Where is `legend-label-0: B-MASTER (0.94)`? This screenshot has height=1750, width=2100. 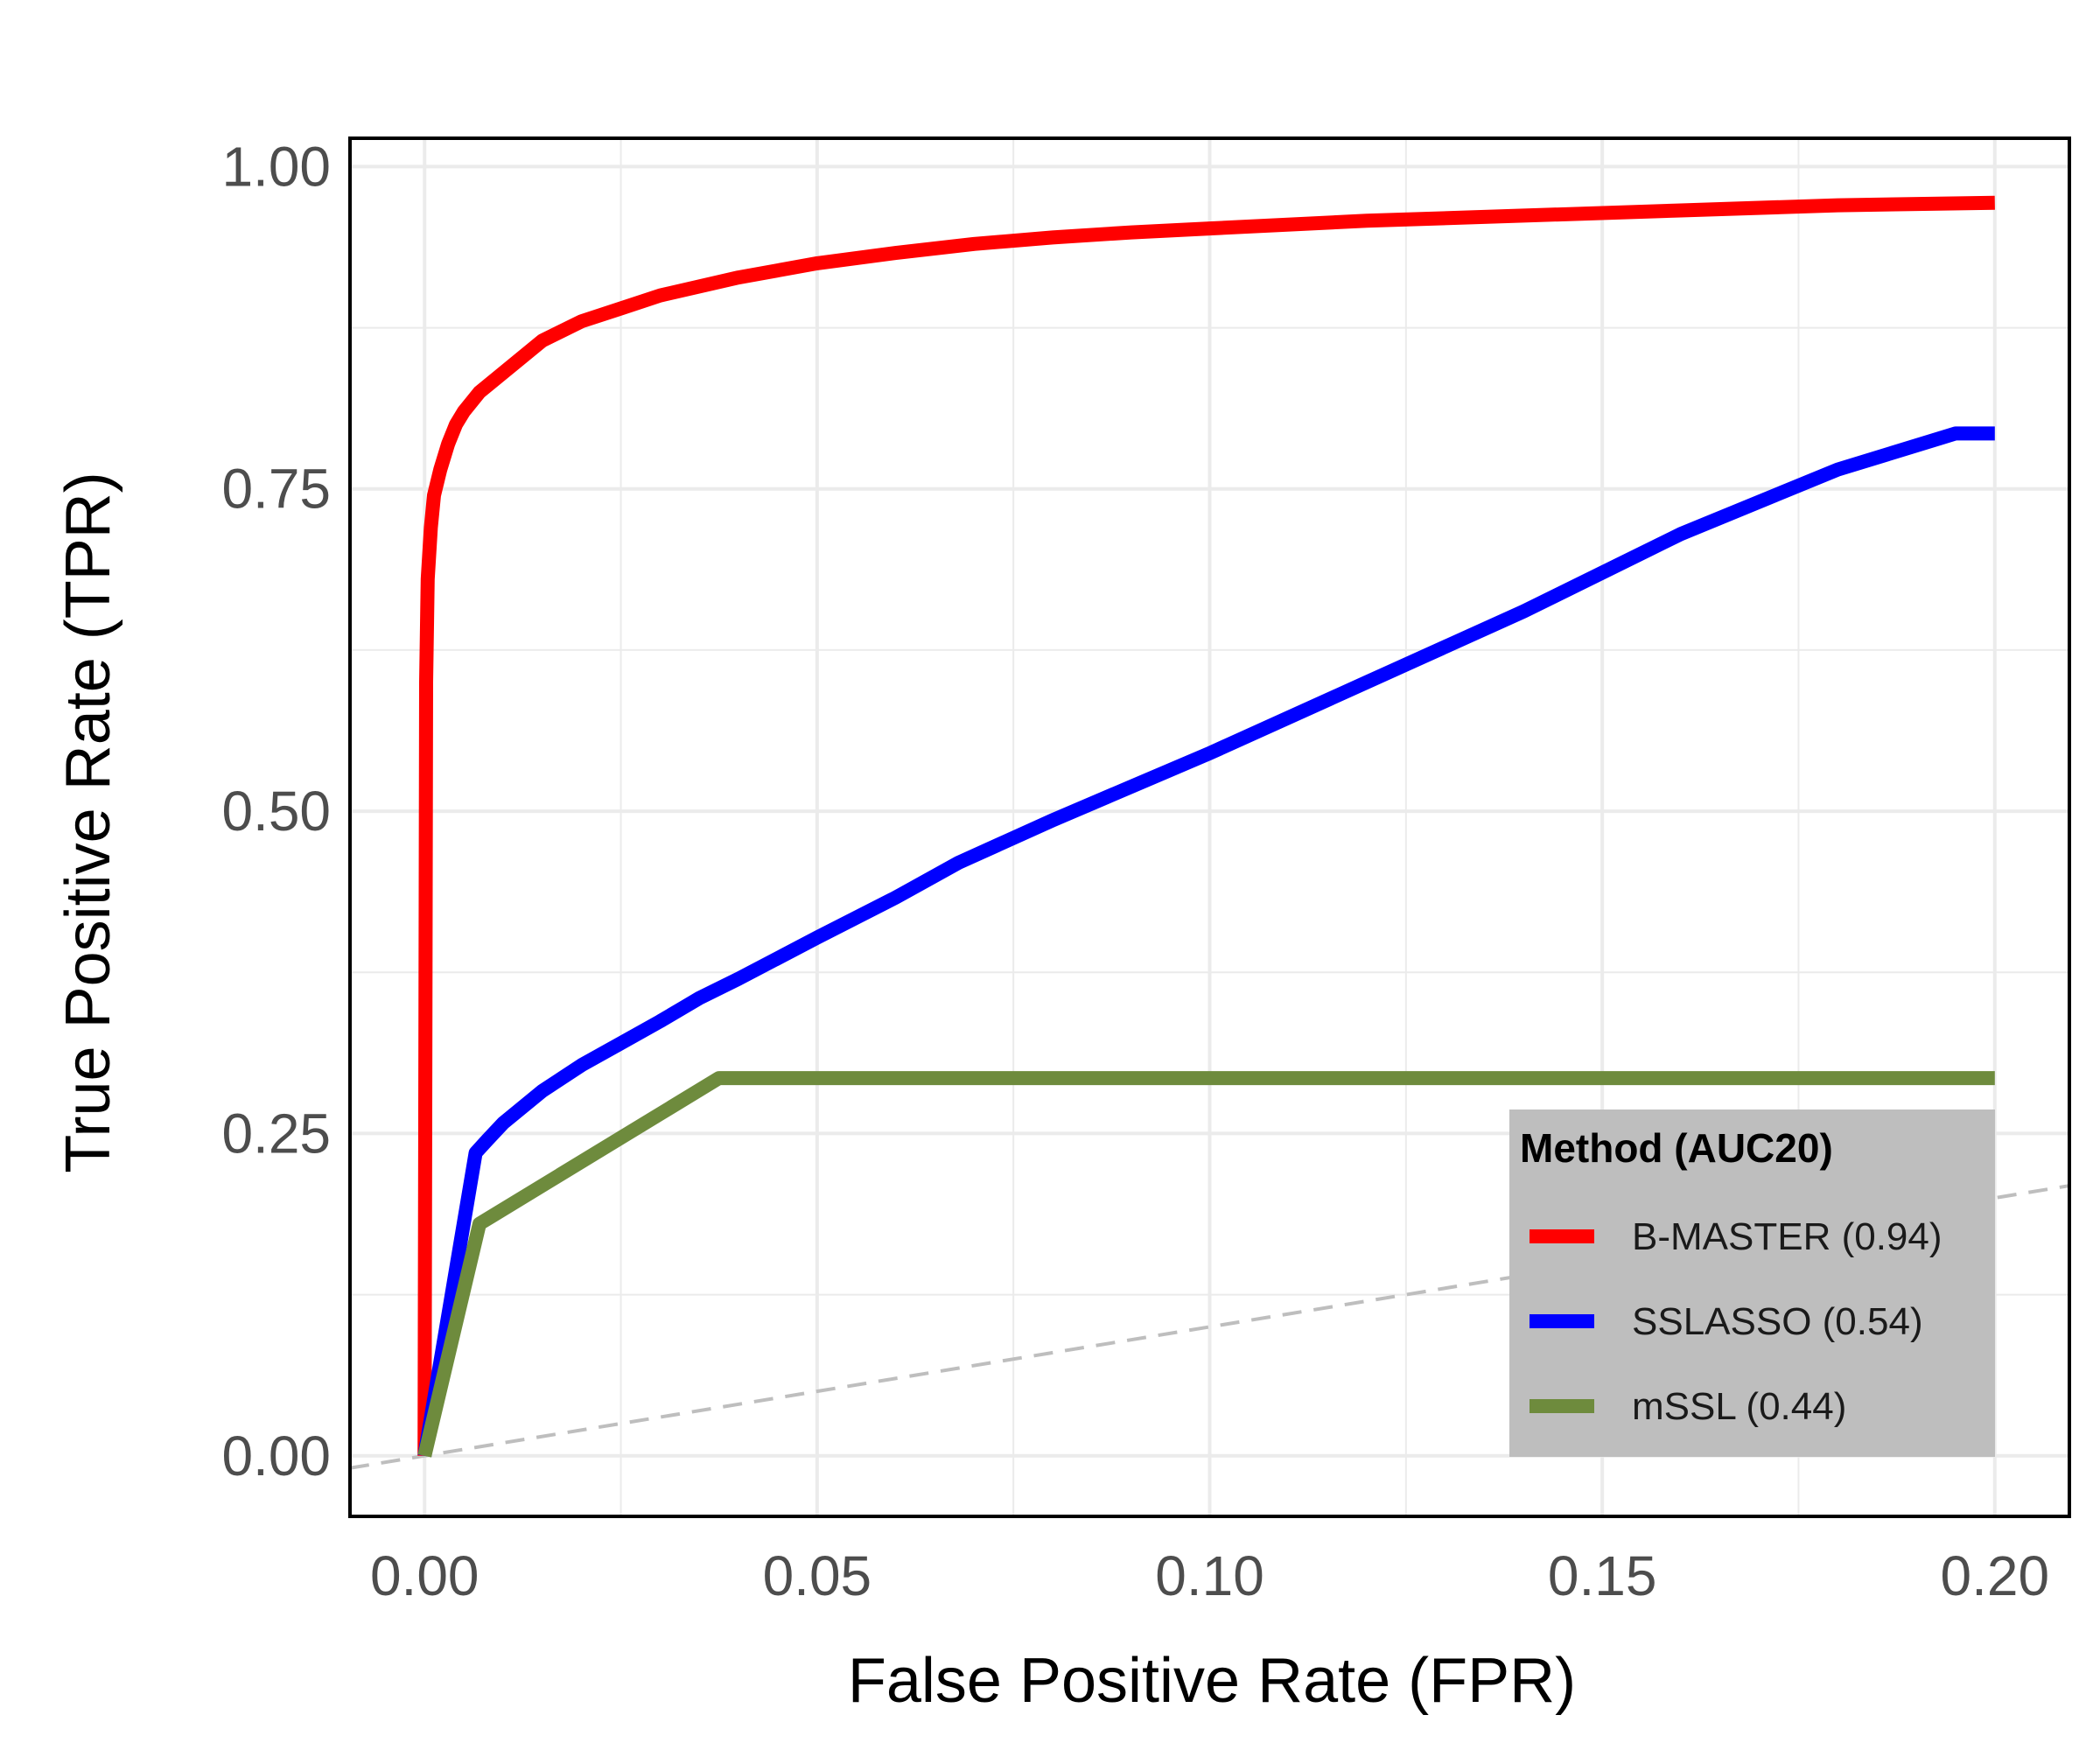
legend-label-0: B-MASTER (0.94) is located at coordinates (1787, 1236).